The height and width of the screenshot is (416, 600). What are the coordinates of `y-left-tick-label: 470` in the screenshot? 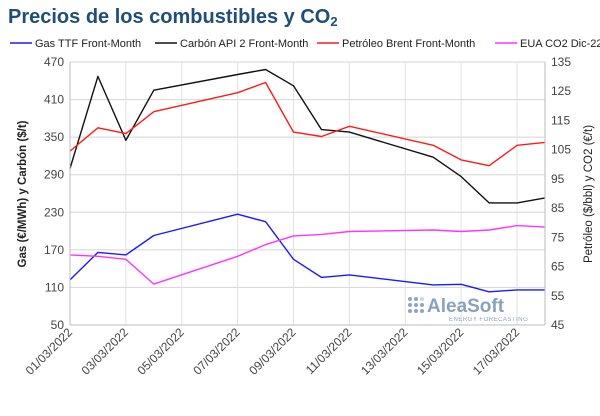 It's located at (54, 62).